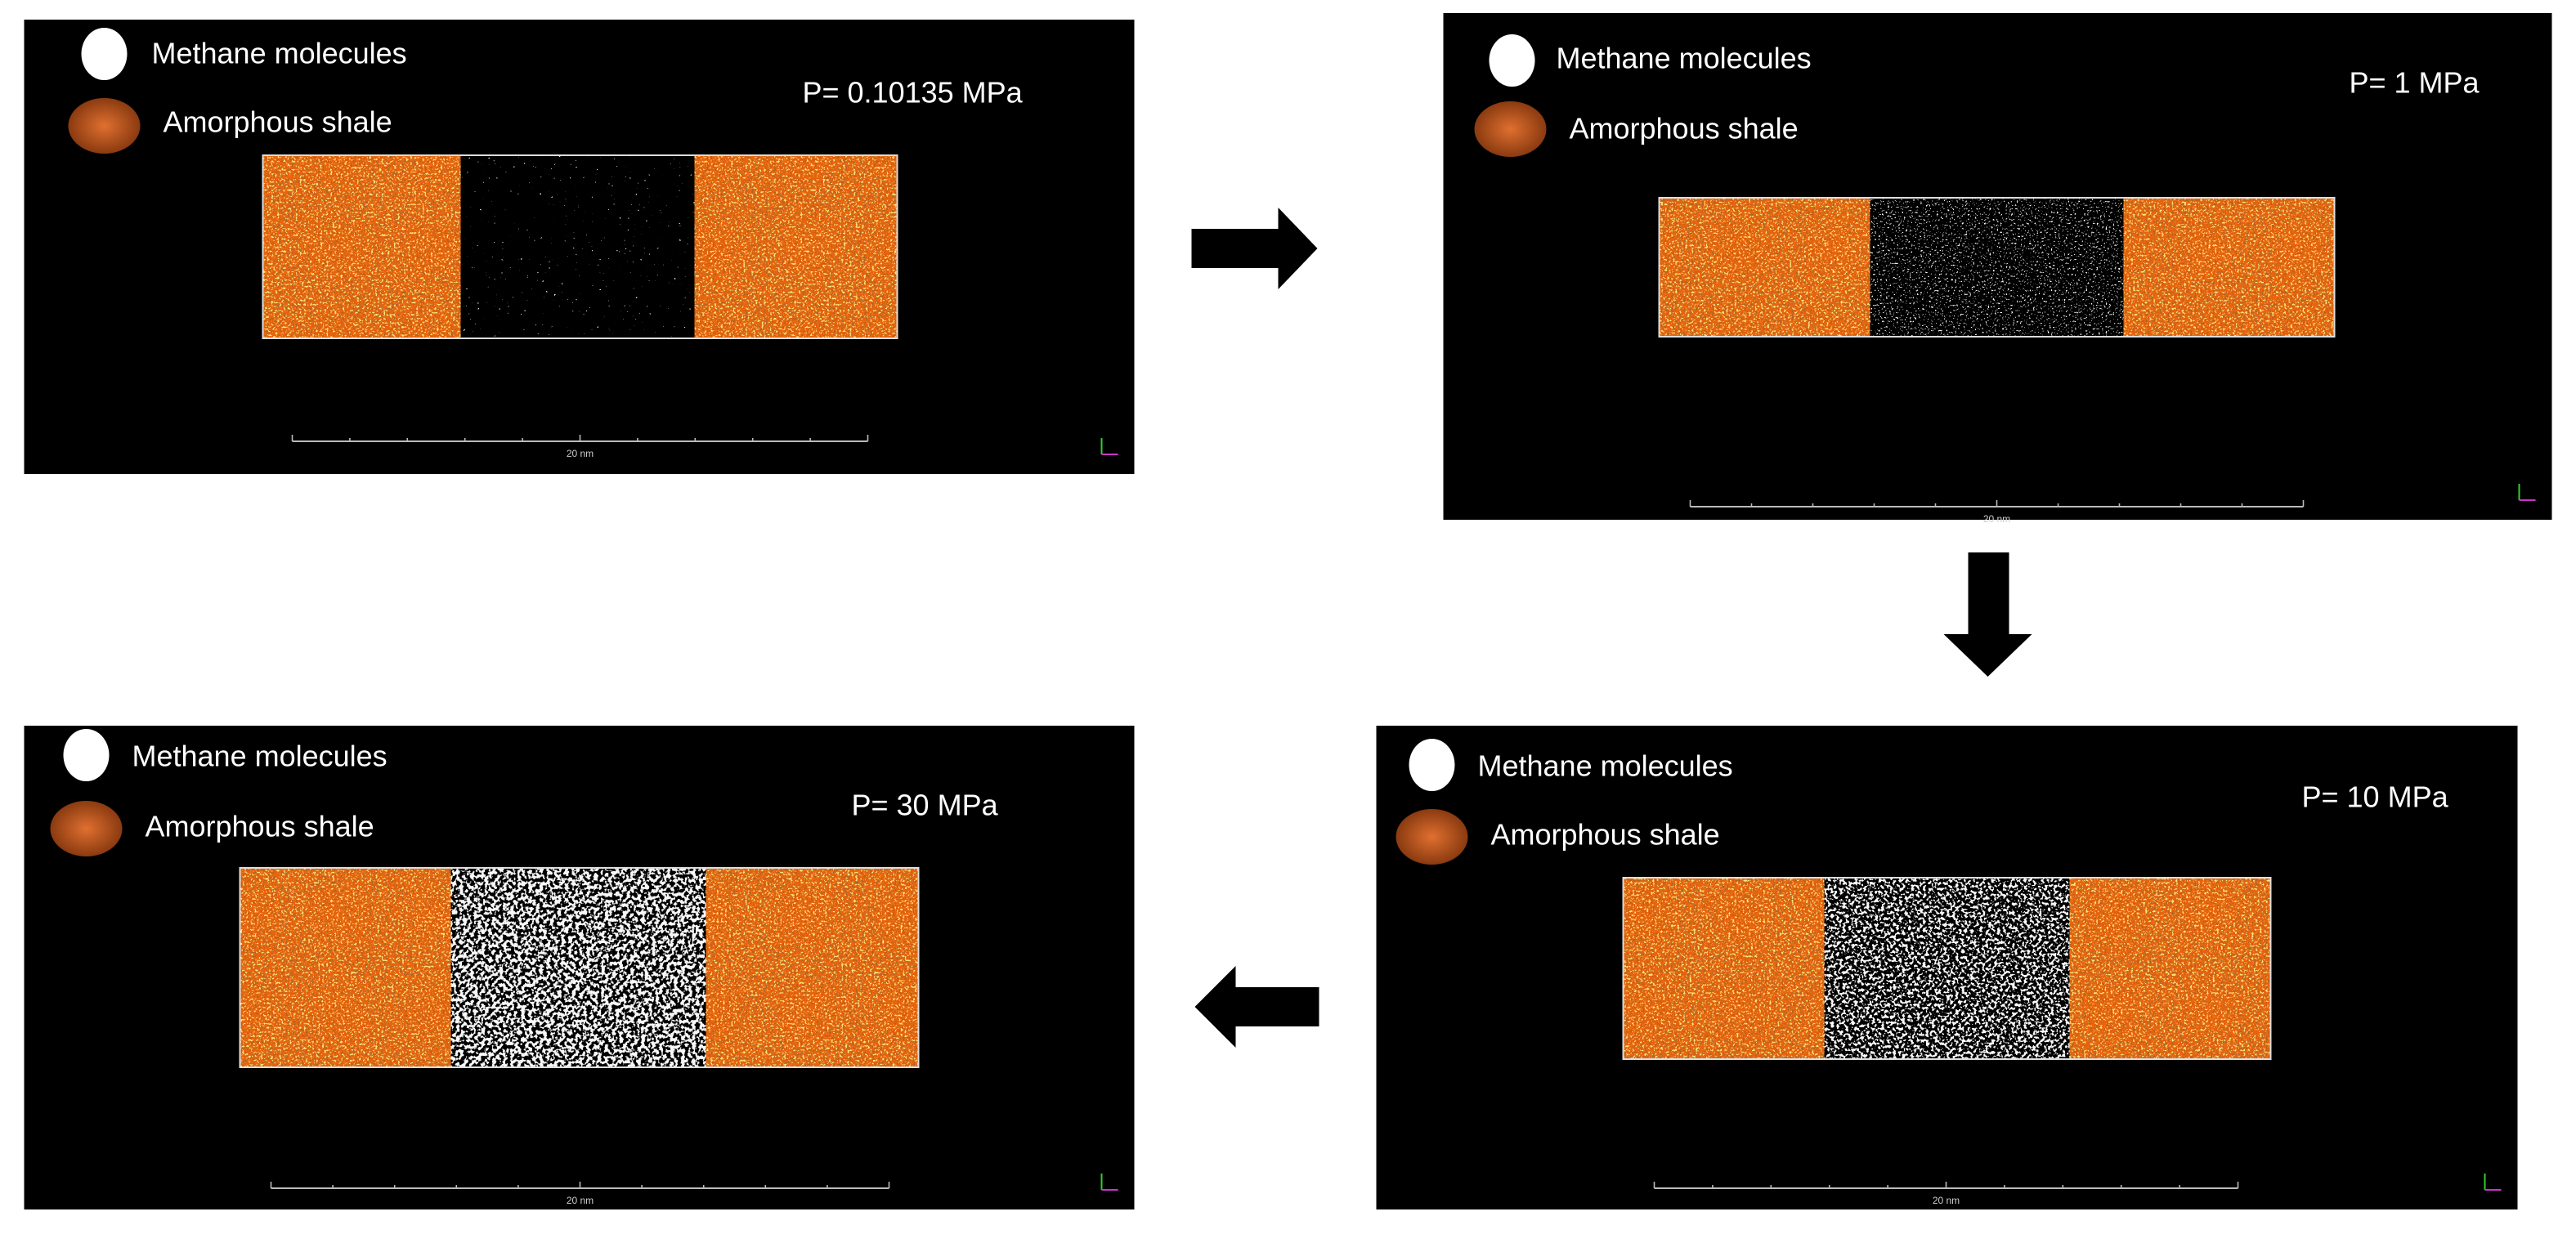 The height and width of the screenshot is (1234, 2576). Describe the element at coordinates (1257, 1007) in the screenshot. I see `arrow-left` at that location.